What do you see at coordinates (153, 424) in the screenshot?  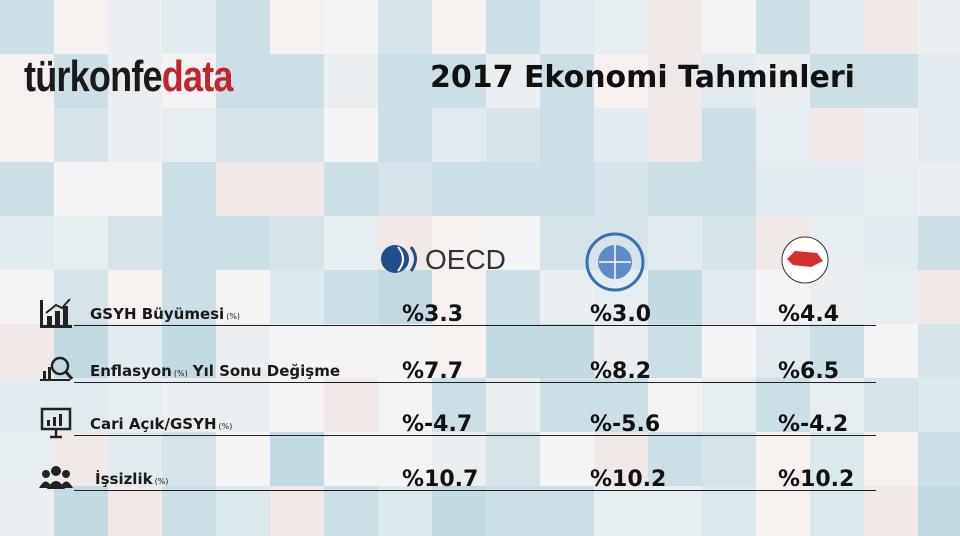 I see `label-text: Cari Açık/GSYH` at bounding box center [153, 424].